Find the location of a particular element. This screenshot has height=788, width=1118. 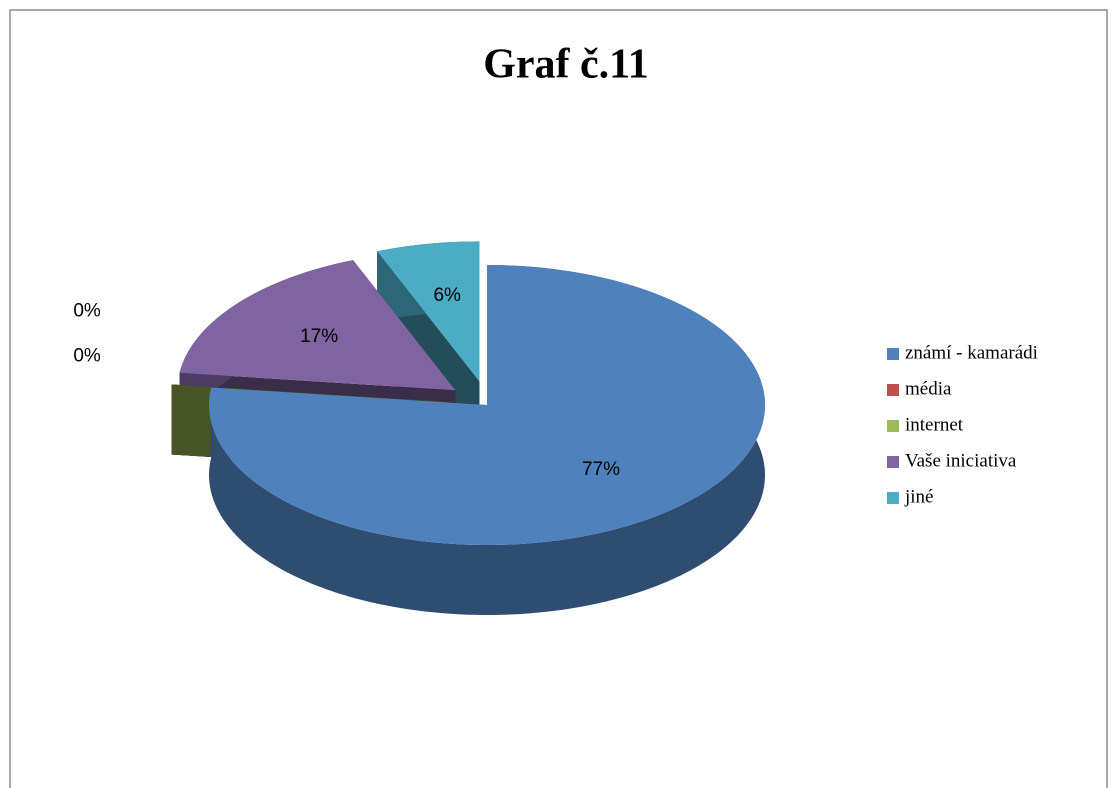

legend-label: internet is located at coordinates (934, 424).